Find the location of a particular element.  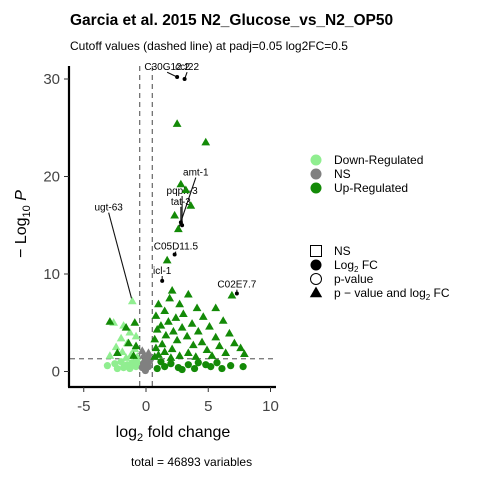

point-label: cct22 is located at coordinates (187, 67).